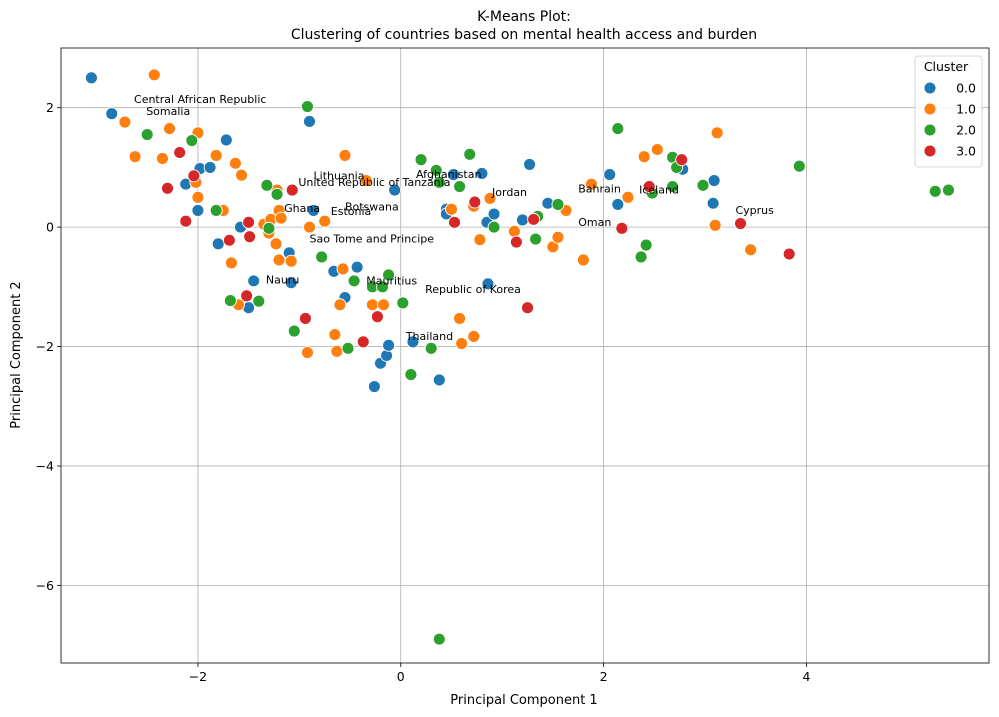 The width and height of the screenshot is (999, 717). I want to click on chart-title: K-Means Plot:, so click(524, 17).